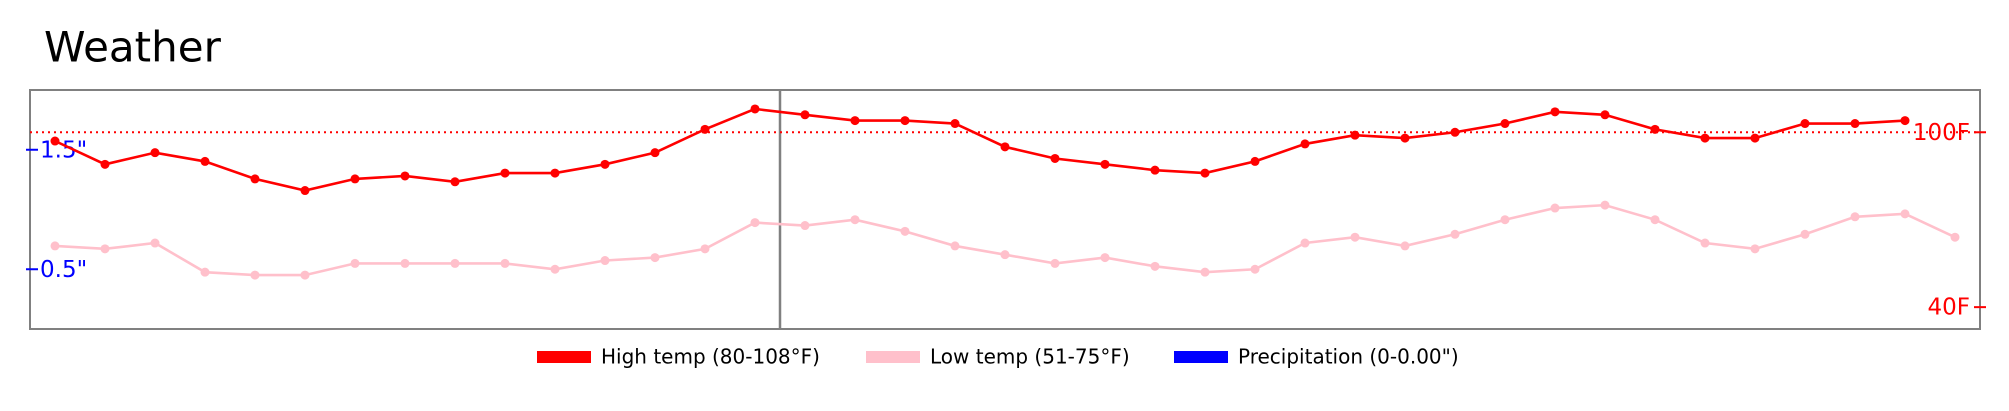 This screenshot has height=411, width=2009. What do you see at coordinates (1348, 357) in the screenshot?
I see `legend-label: Precipitation (0-0.00")` at bounding box center [1348, 357].